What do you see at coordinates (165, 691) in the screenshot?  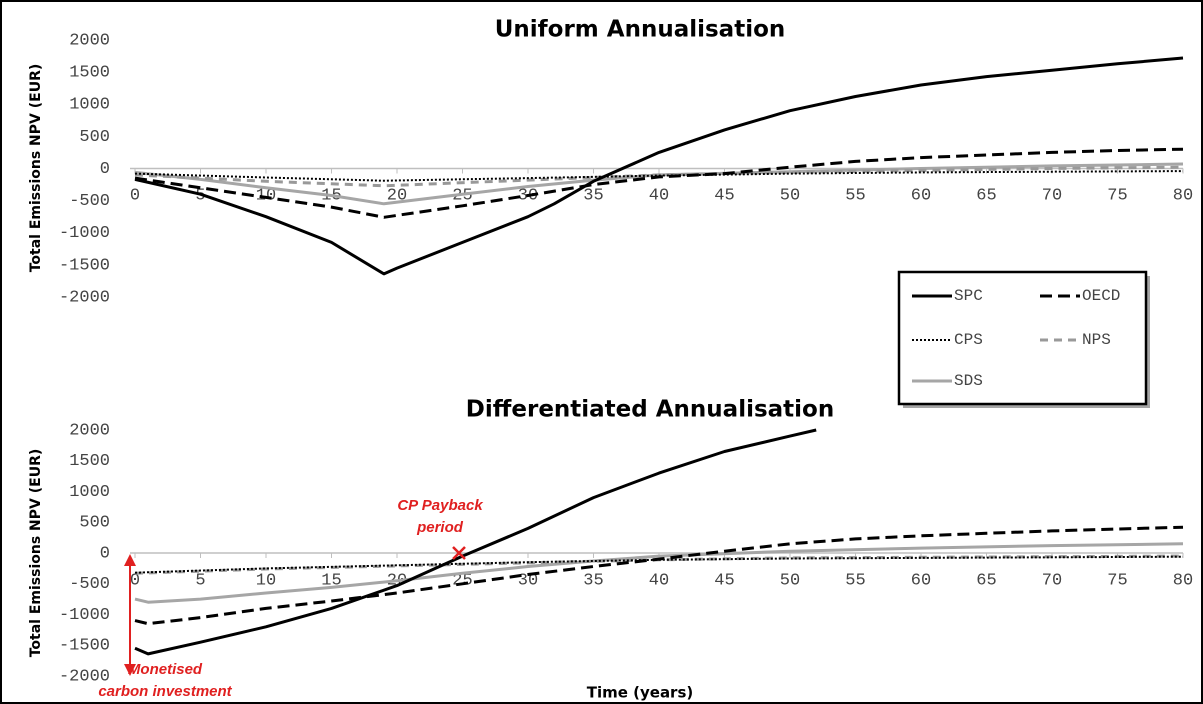 I see `annotation: carbon investment` at bounding box center [165, 691].